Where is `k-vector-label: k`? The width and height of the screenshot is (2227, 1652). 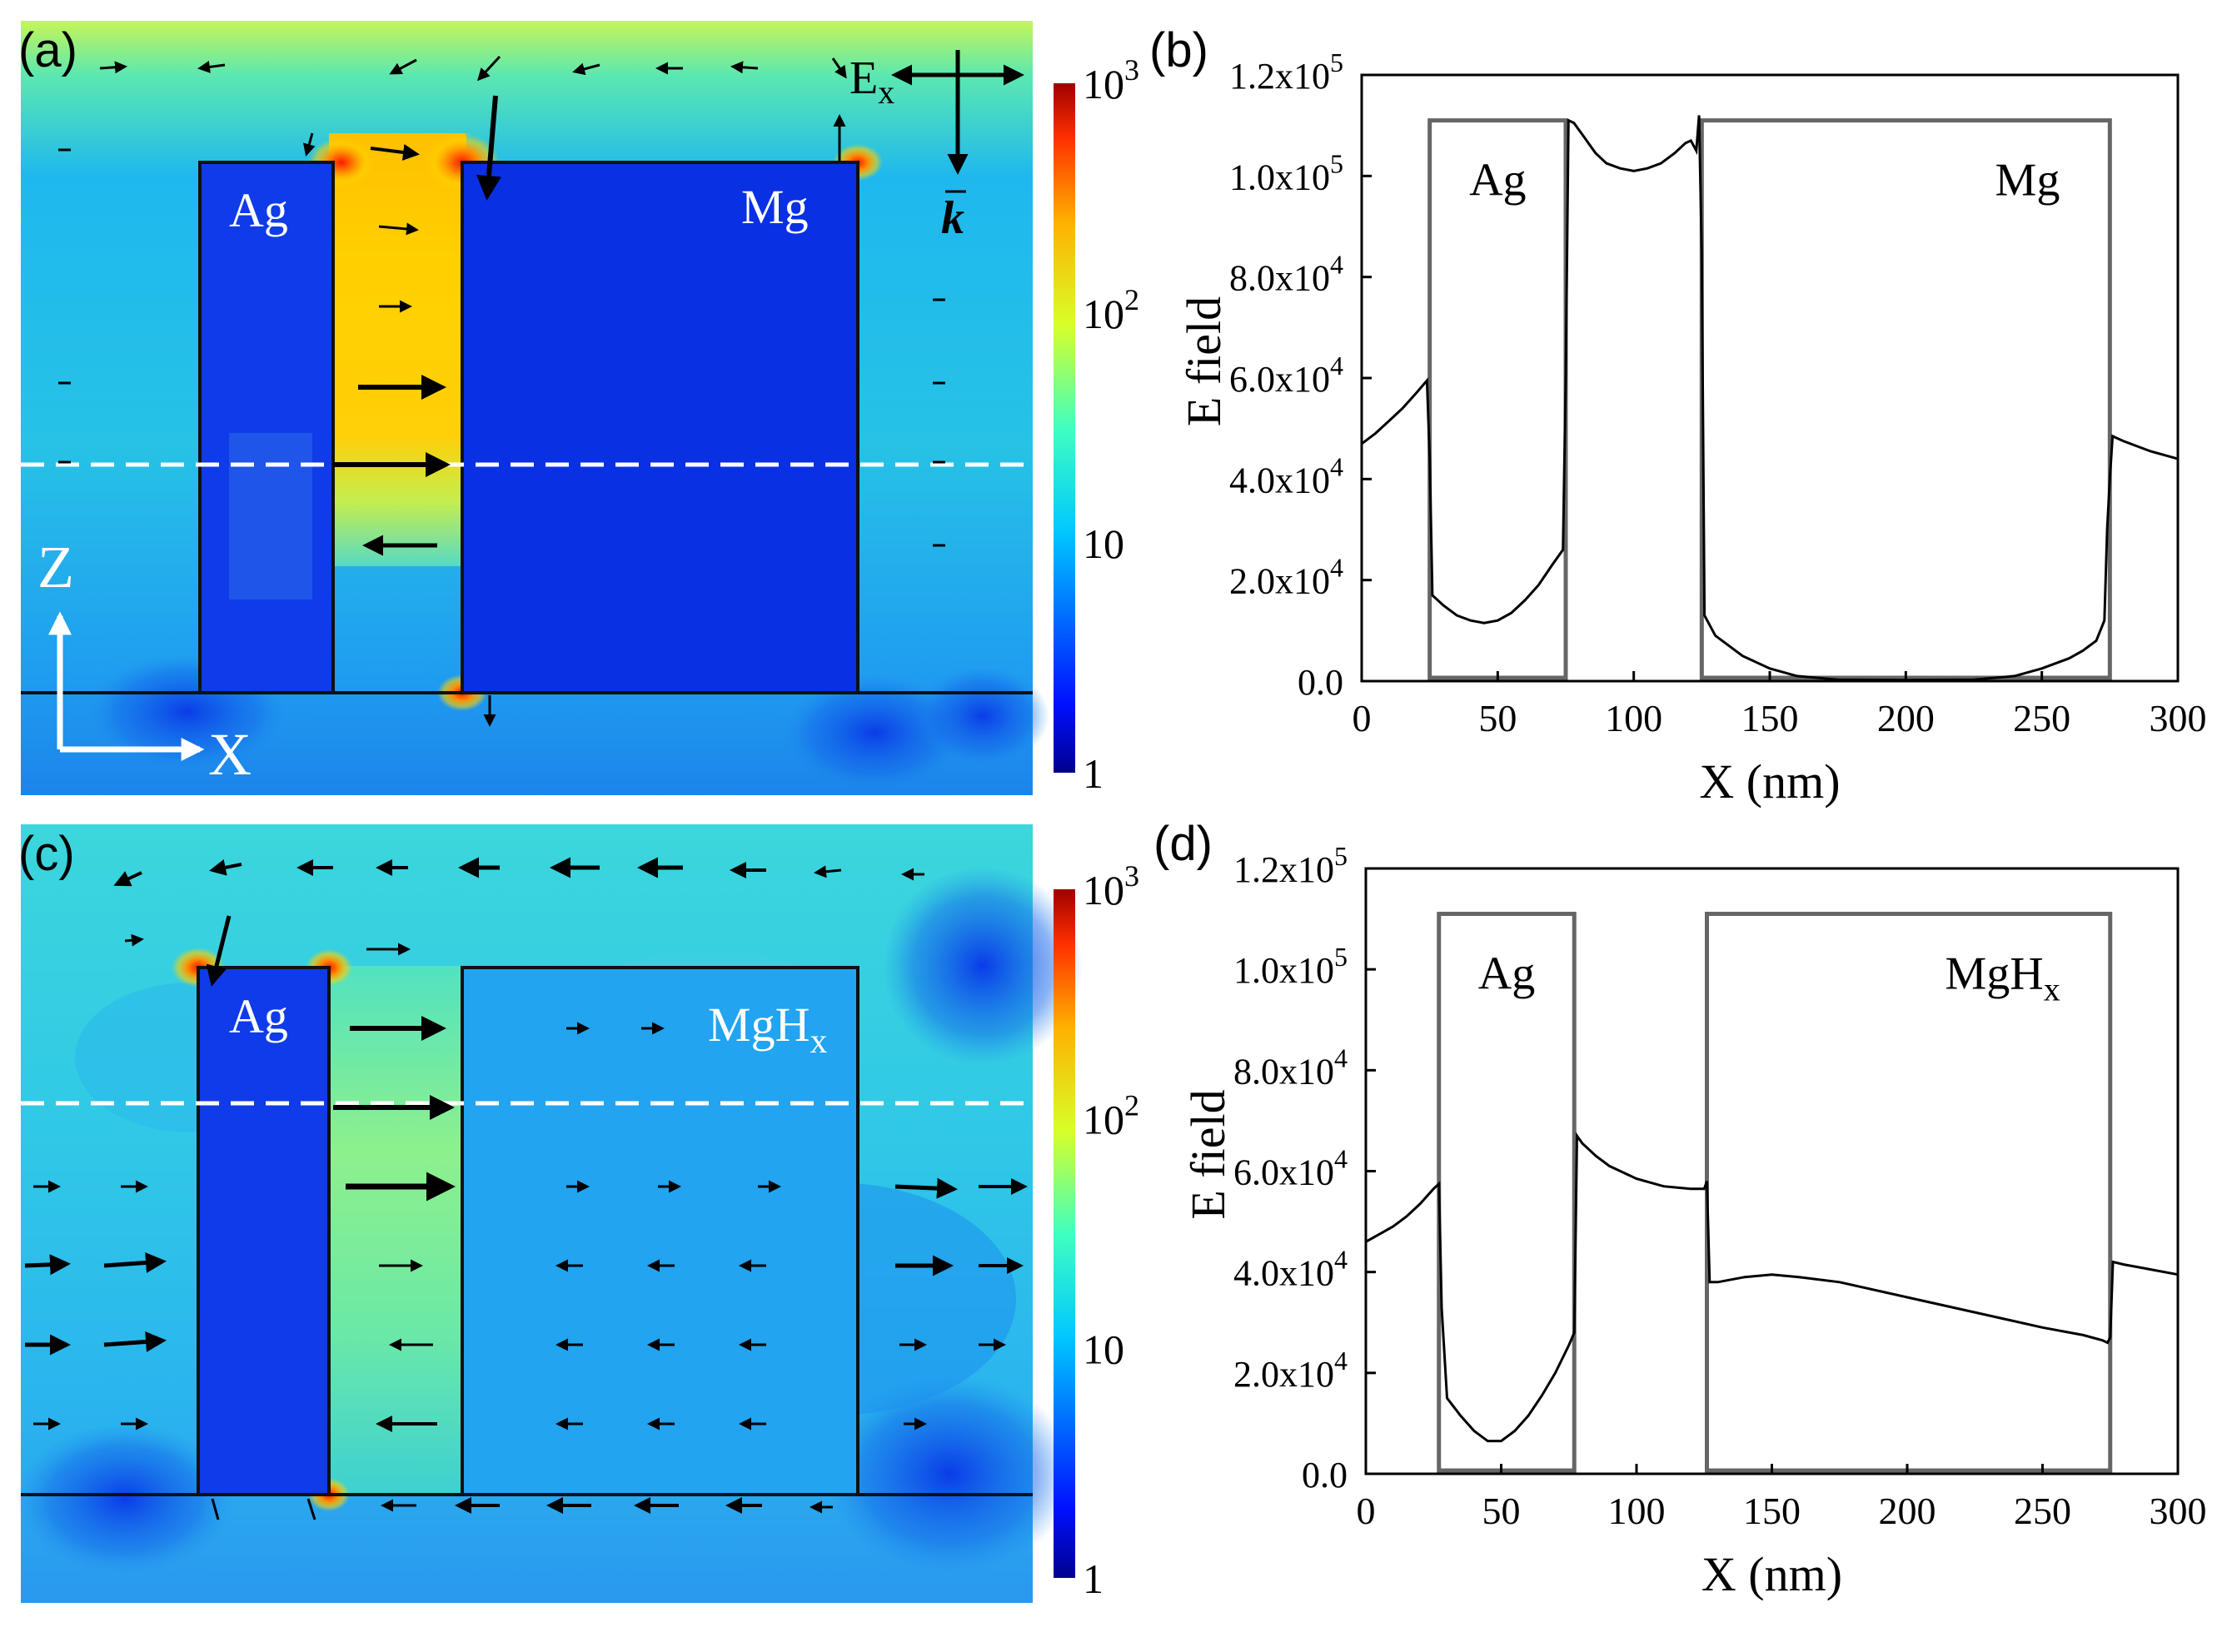 k-vector-label: k is located at coordinates (952, 218).